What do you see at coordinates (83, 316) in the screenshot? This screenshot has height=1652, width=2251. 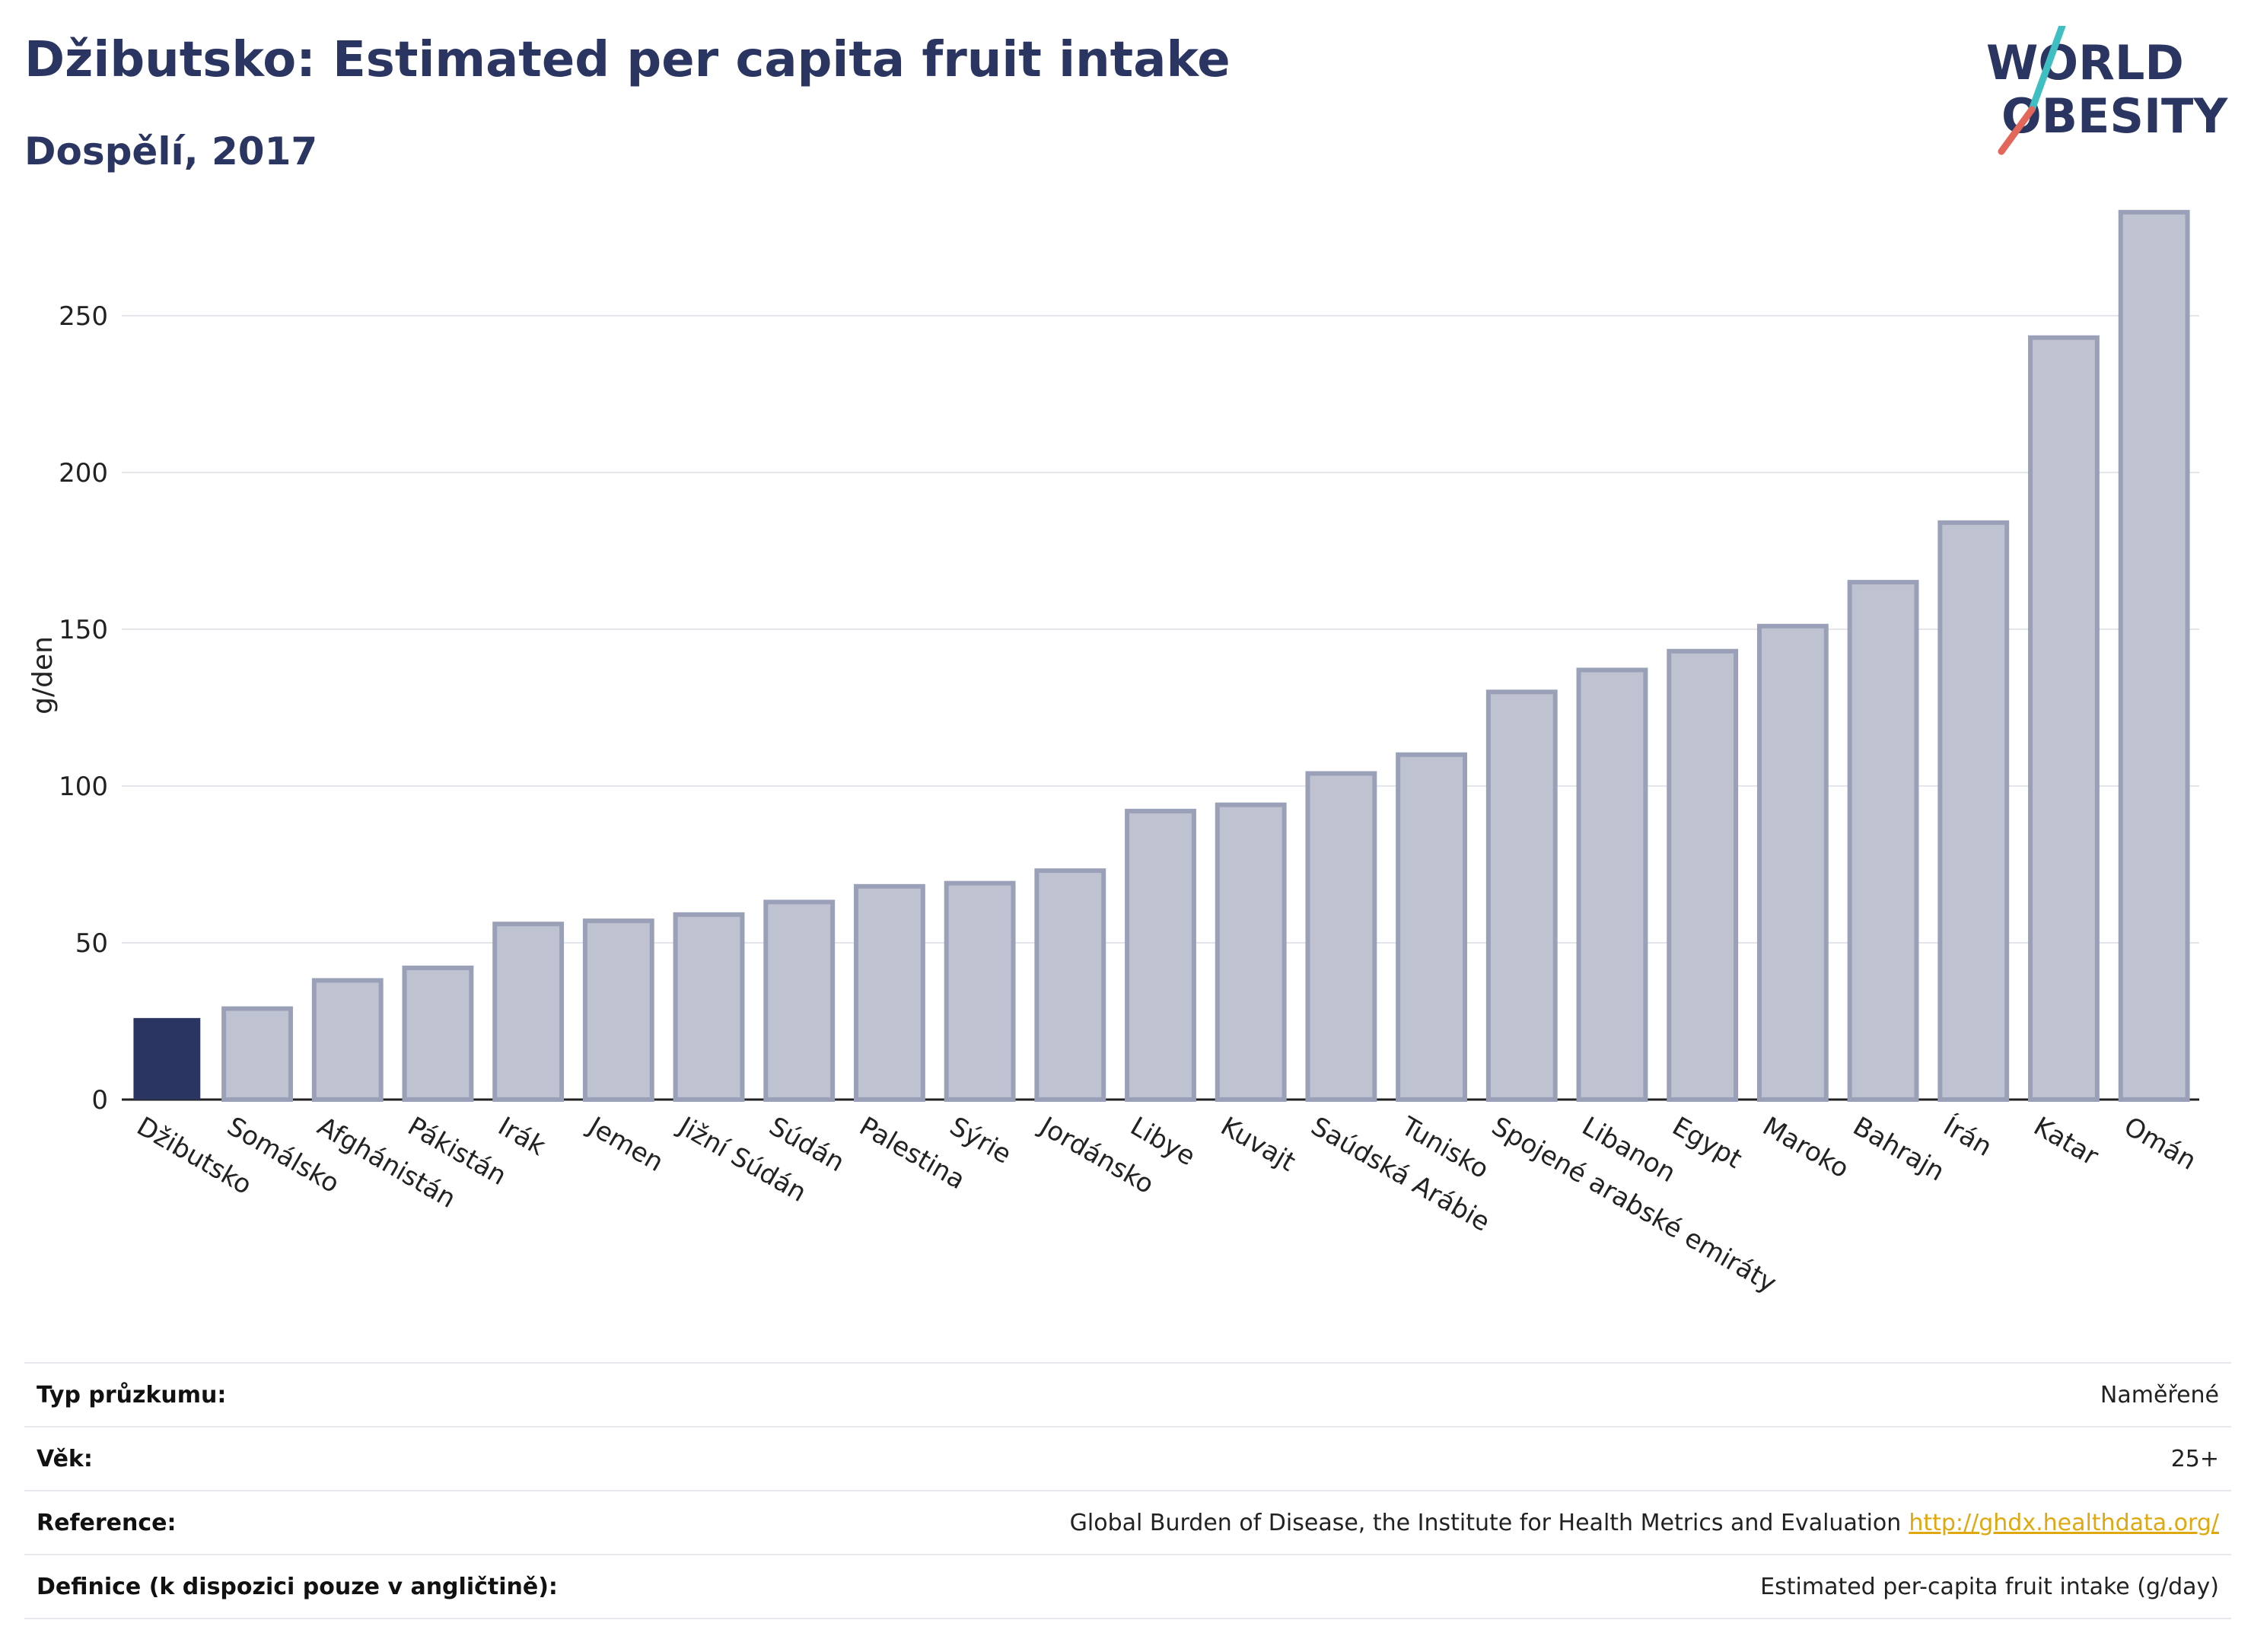 I see `y-tick-label: 250` at bounding box center [83, 316].